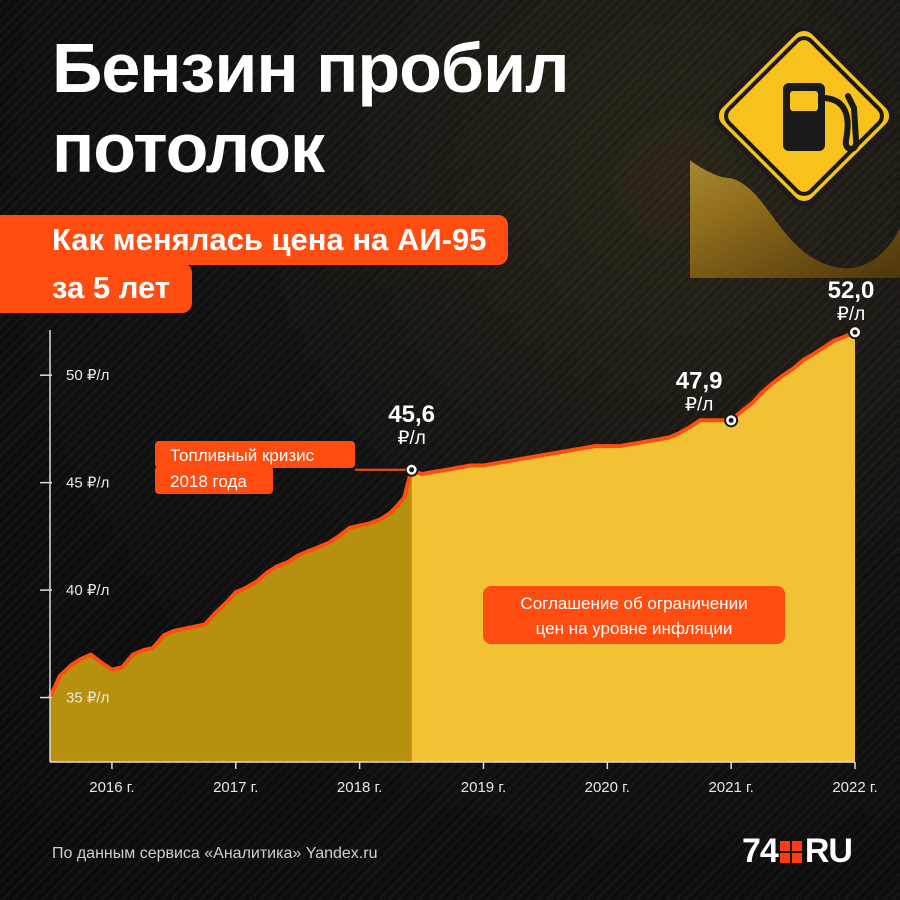  Describe the element at coordinates (730, 787) in the screenshot. I see `x-tick-label: 2021 г.` at that location.